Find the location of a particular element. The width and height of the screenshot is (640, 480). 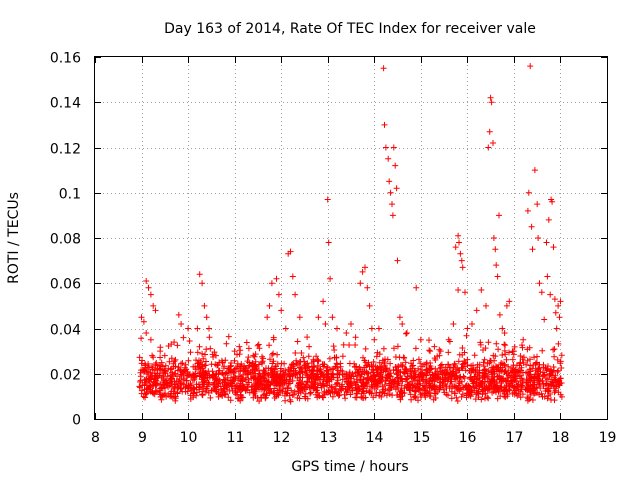

x-tick-label: 16 is located at coordinates (468, 438).